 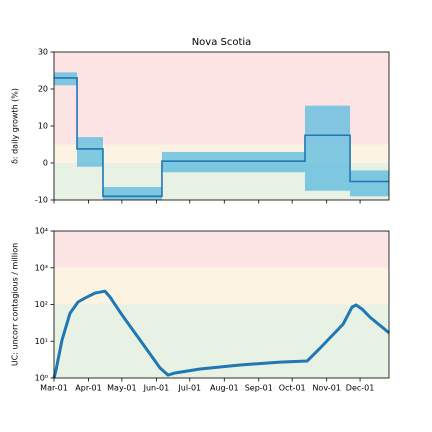 What do you see at coordinates (43, 126) in the screenshot?
I see `y-tick-label: 10` at bounding box center [43, 126].